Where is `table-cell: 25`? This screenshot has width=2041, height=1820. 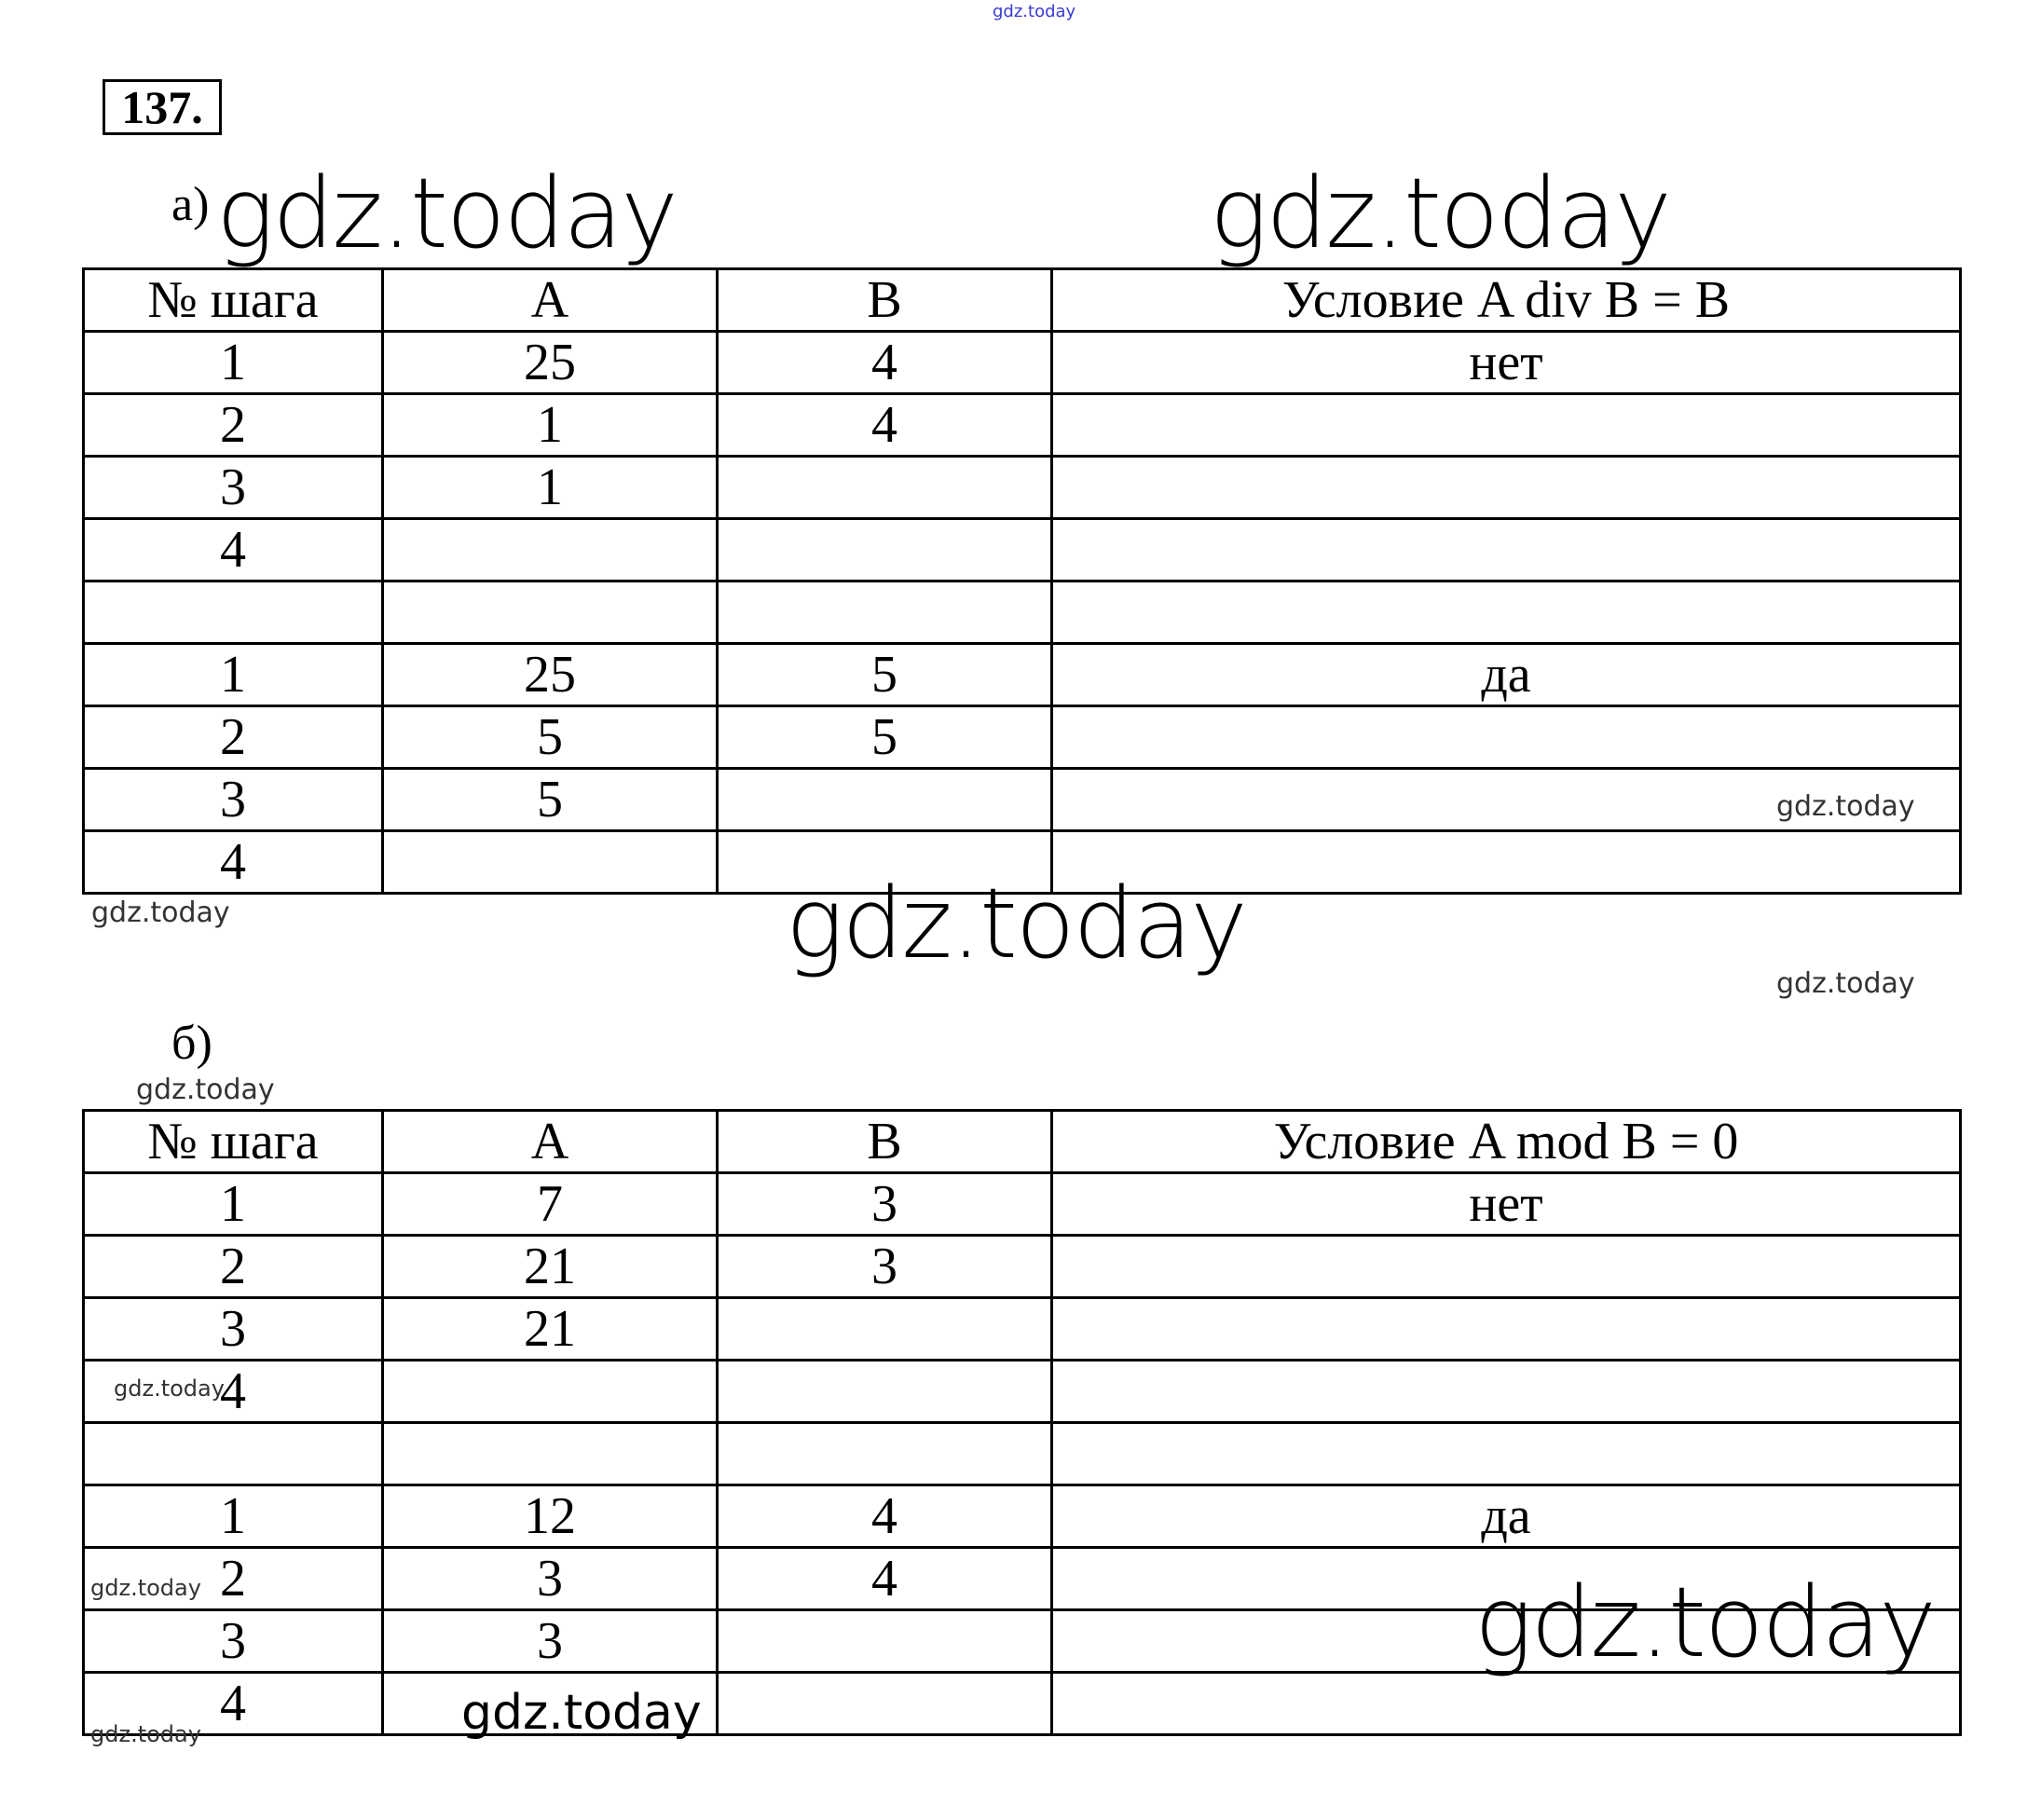 table-cell: 25 is located at coordinates (550, 674).